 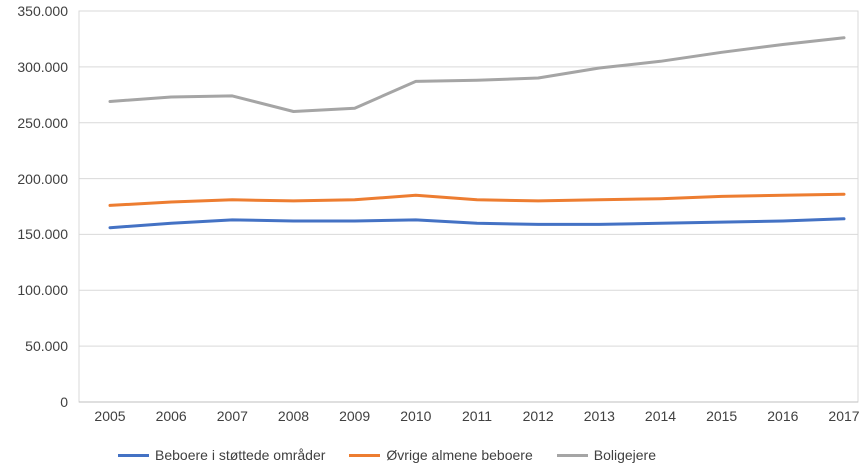 What do you see at coordinates (42, 234) in the screenshot?
I see `y-axis-tick-label: 150.000` at bounding box center [42, 234].